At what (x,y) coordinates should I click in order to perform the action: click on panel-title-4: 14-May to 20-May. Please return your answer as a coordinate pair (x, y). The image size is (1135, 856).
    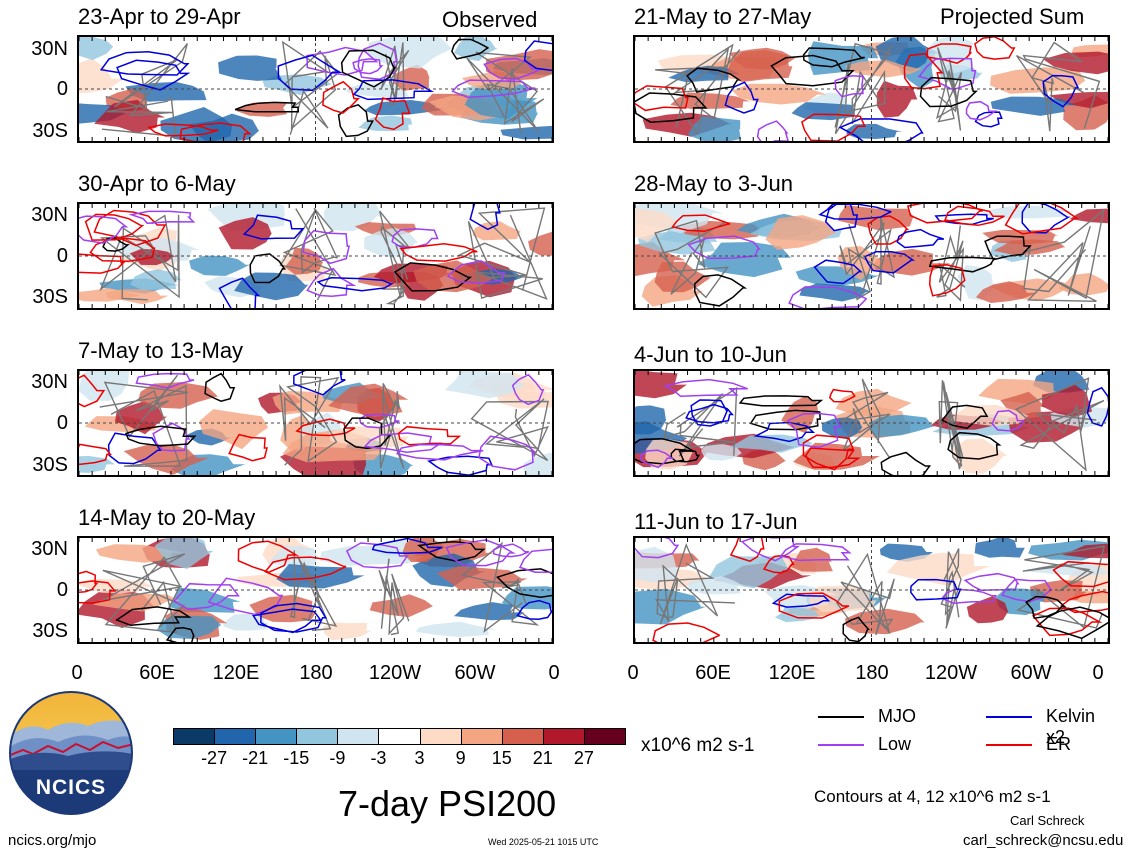
    Looking at the image, I should click on (167, 517).